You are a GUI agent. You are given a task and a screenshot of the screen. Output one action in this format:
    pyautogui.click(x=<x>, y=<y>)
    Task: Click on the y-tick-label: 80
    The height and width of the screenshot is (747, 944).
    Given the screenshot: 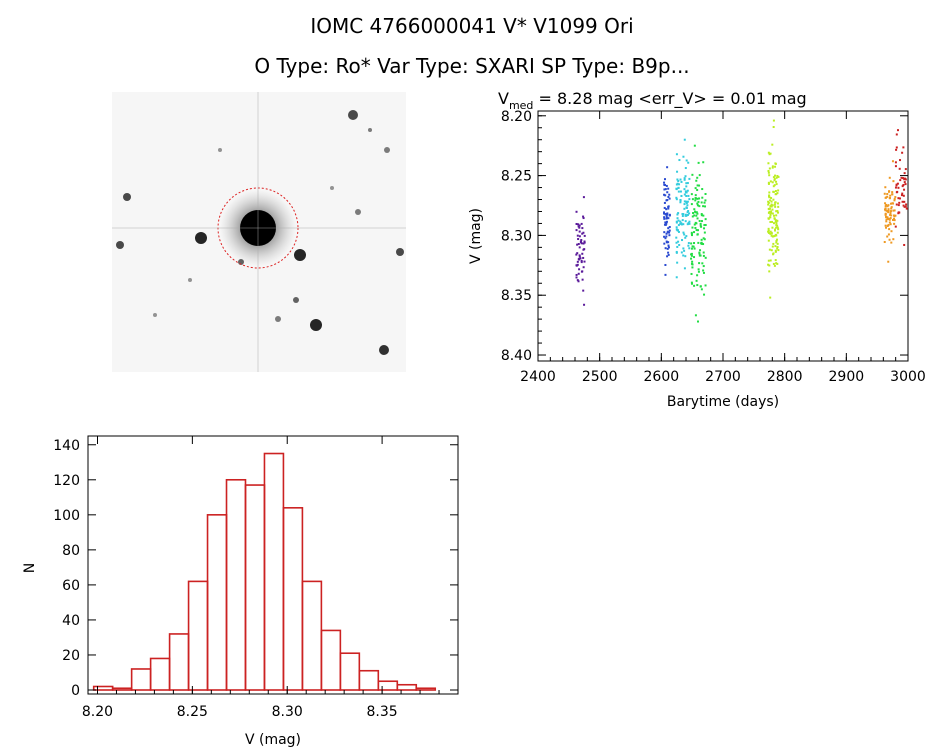 What is the action you would take?
    pyautogui.click(x=71, y=551)
    